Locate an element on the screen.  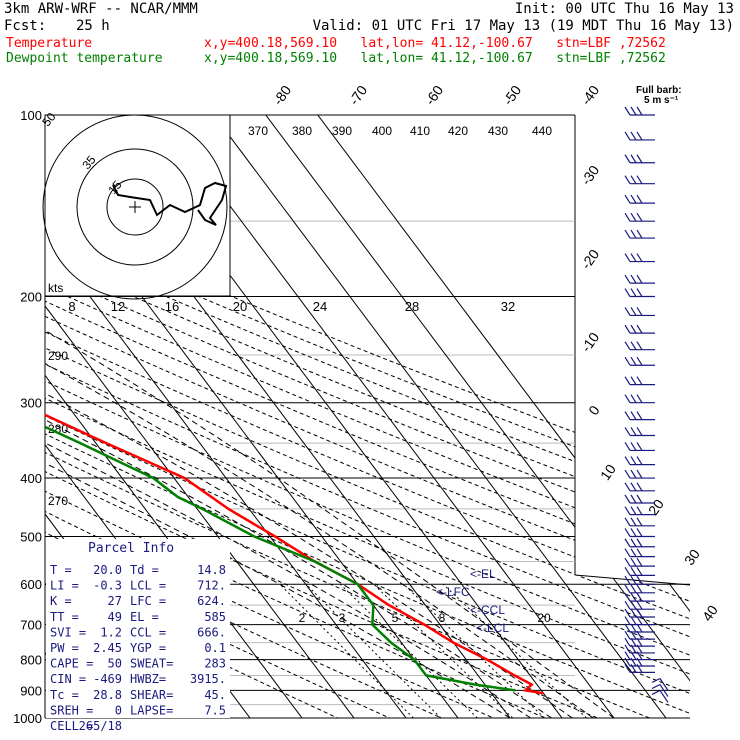
parcel-info-key: YGP = is located at coordinates (148, 648).